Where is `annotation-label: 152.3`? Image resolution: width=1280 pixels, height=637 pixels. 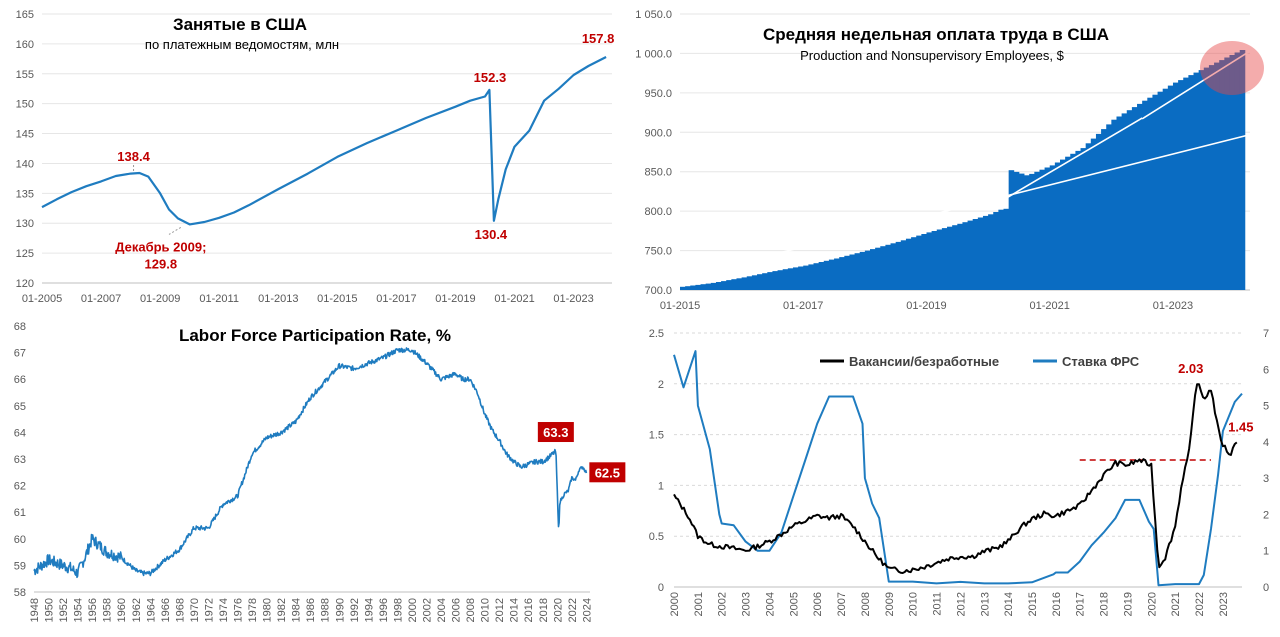 annotation-label: 152.3 is located at coordinates (490, 77).